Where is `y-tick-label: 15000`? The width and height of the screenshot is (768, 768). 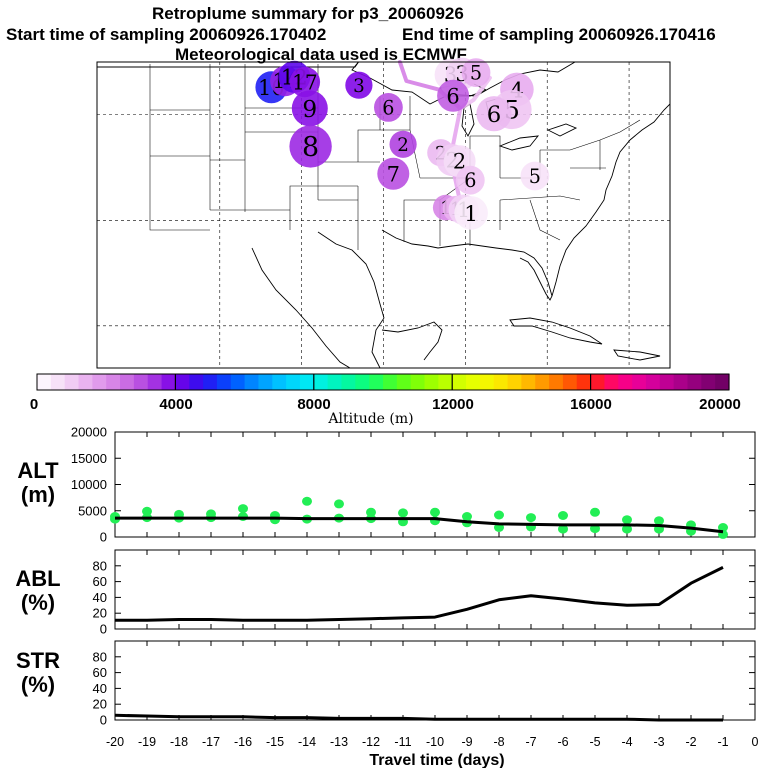 y-tick-label: 15000 is located at coordinates (89, 458).